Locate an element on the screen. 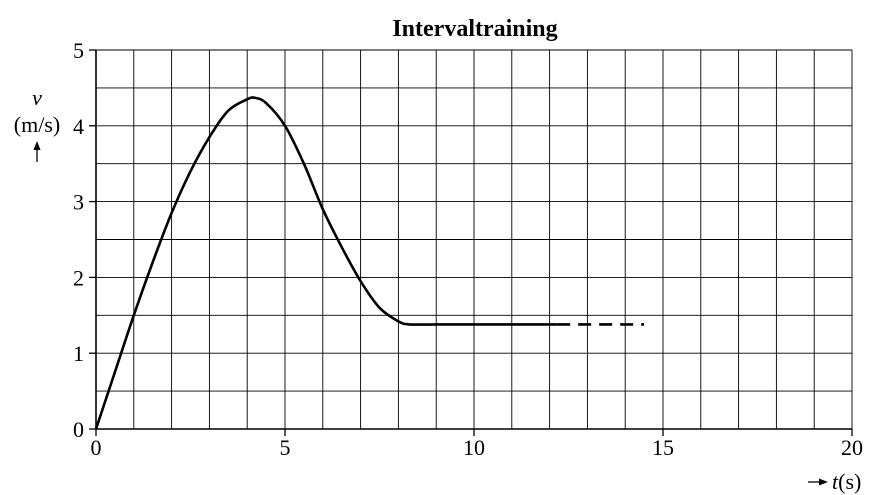  x-axis-unit: (s) is located at coordinates (849, 481).